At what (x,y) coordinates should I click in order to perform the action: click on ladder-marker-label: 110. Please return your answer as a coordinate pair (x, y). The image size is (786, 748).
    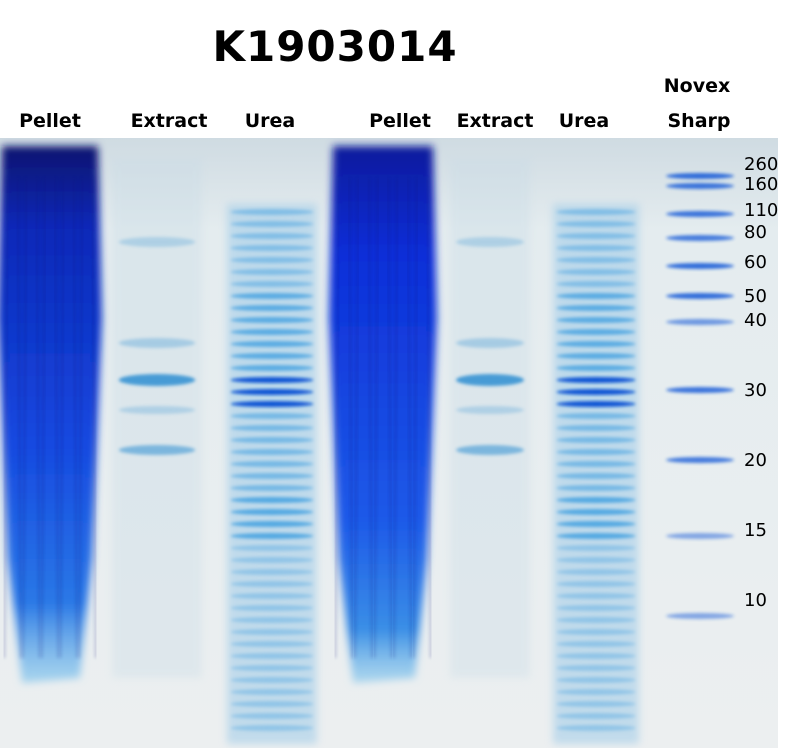
    Looking at the image, I should click on (761, 210).